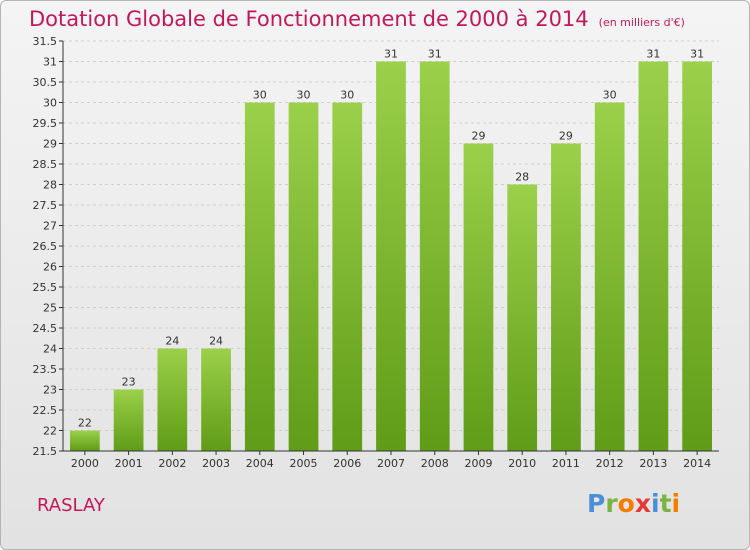 Image resolution: width=750 pixels, height=550 pixels. Describe the element at coordinates (653, 463) in the screenshot. I see `x-tick-label: 2013` at that location.